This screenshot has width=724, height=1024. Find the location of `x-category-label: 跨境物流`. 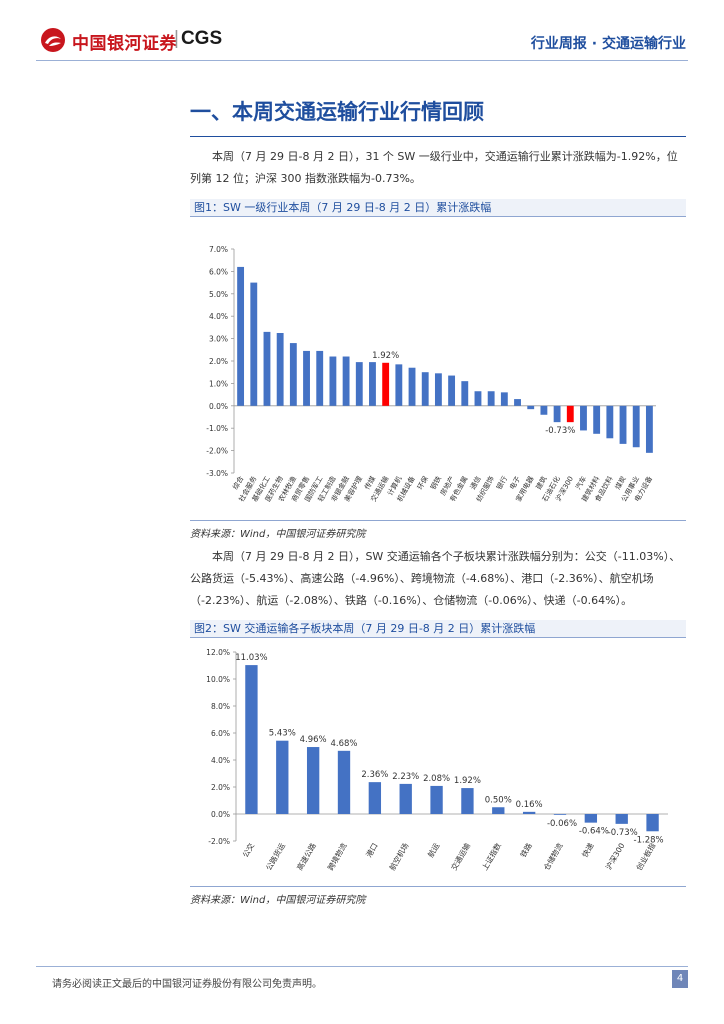

x-category-label: 跨境物流 is located at coordinates (337, 856).